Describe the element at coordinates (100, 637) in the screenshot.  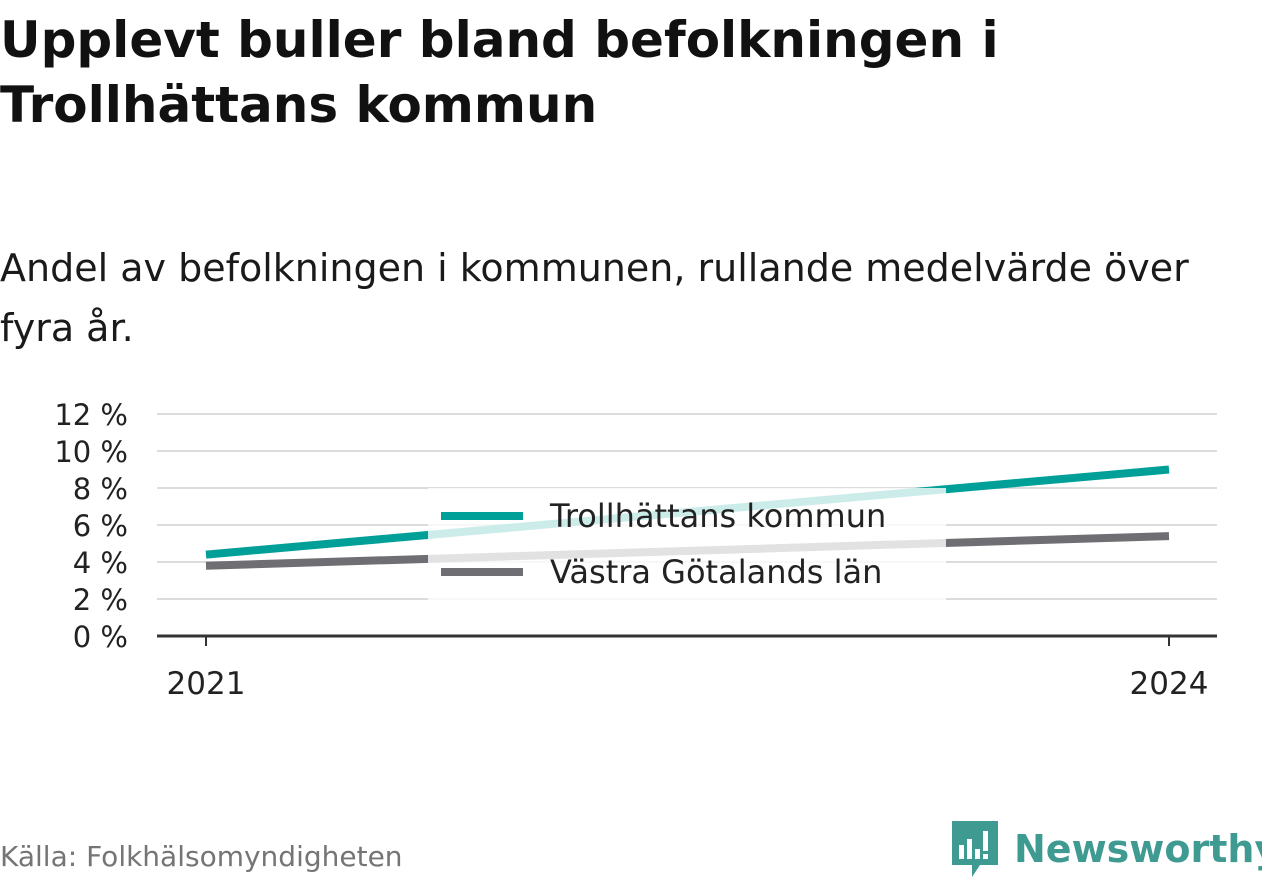
I see `y-tick-label: 0 %` at that location.